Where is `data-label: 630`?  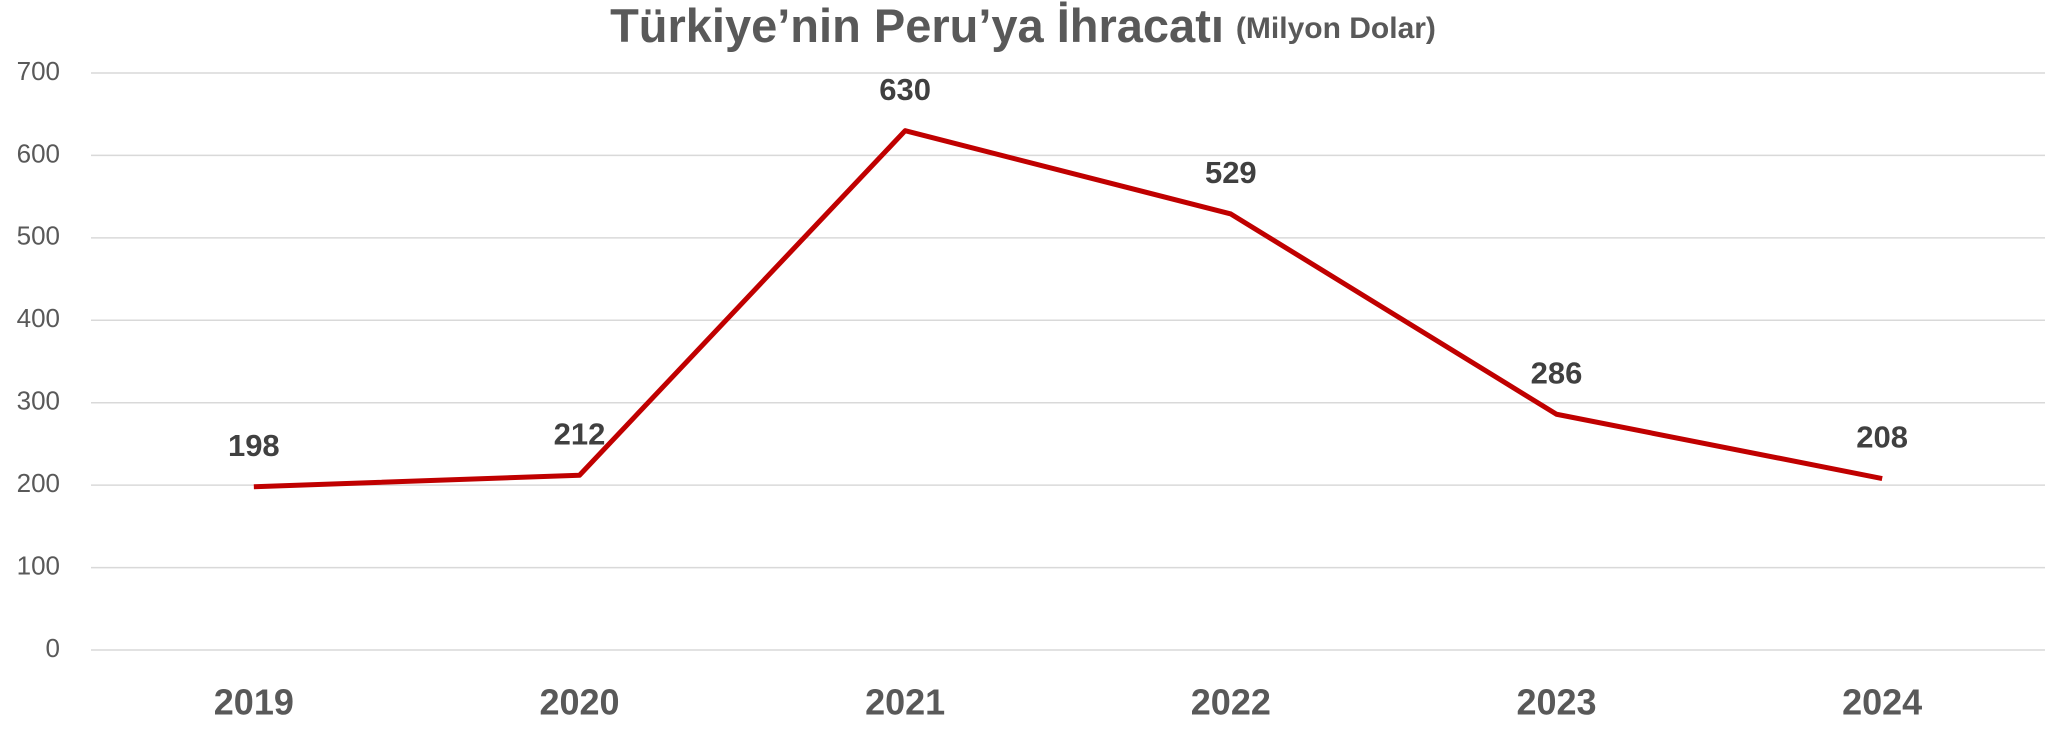 data-label: 630 is located at coordinates (905, 89).